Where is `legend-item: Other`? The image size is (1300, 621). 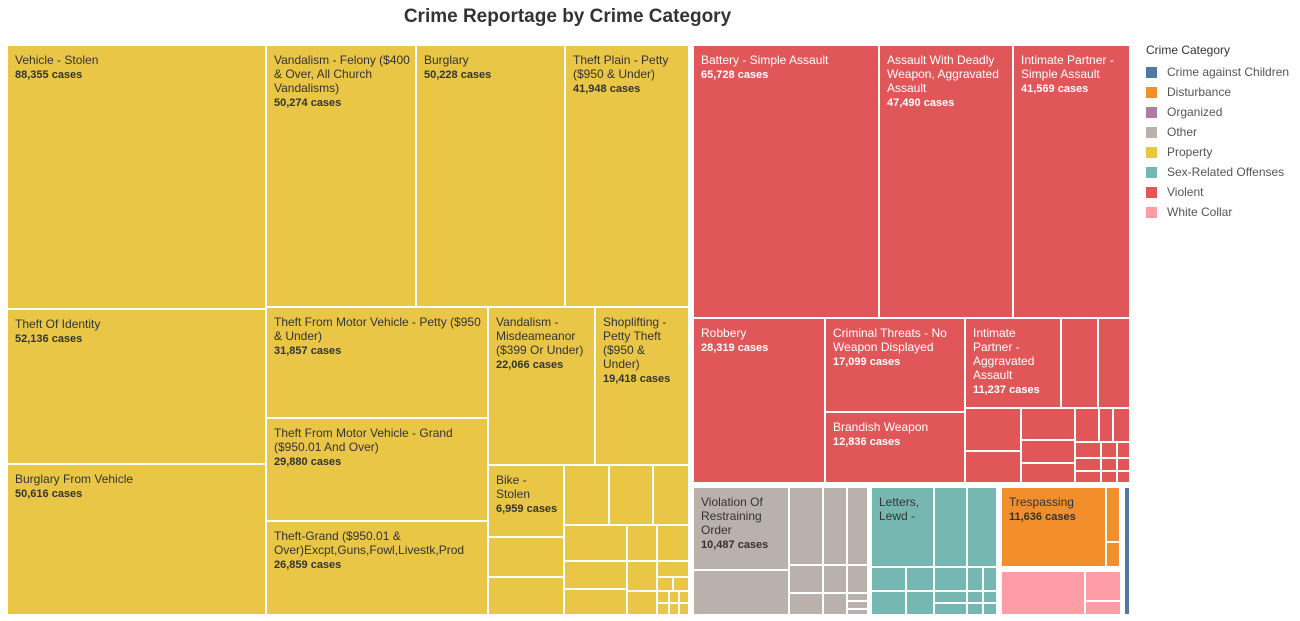
legend-item: Other is located at coordinates (1223, 132).